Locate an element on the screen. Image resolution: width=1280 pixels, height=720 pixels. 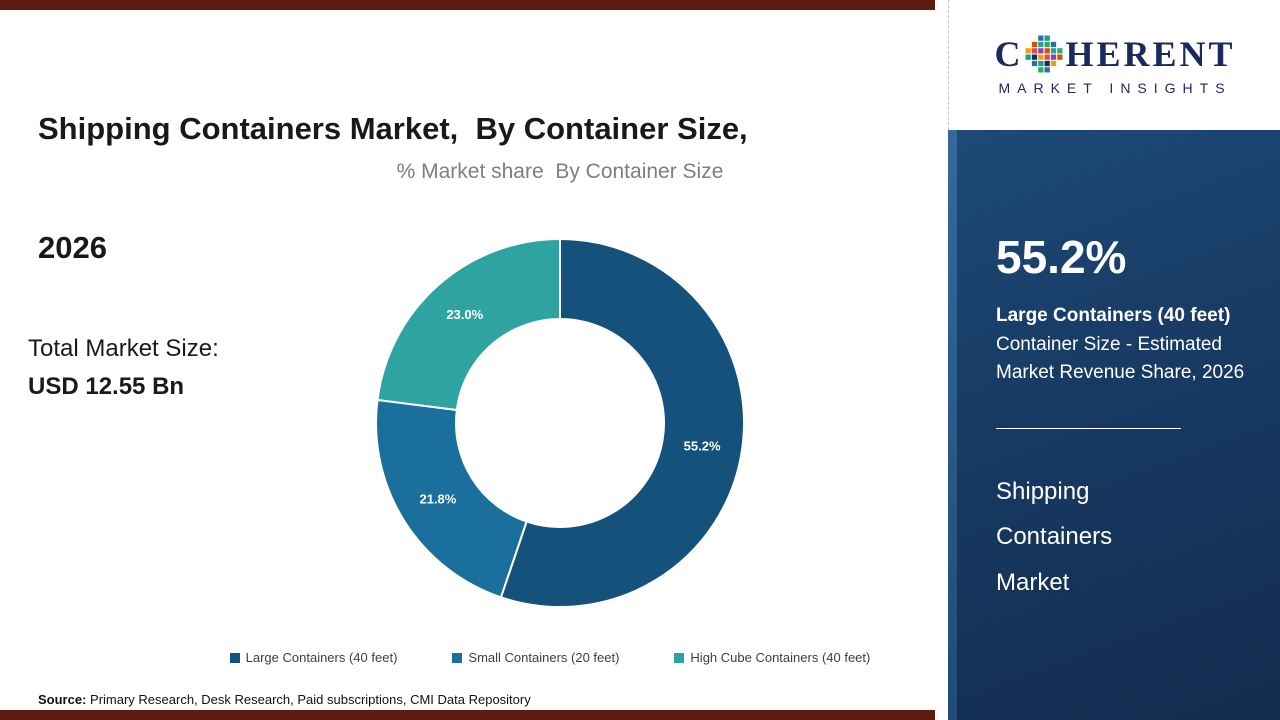
highlight-percentage: 55.2% is located at coordinates (1061, 257).